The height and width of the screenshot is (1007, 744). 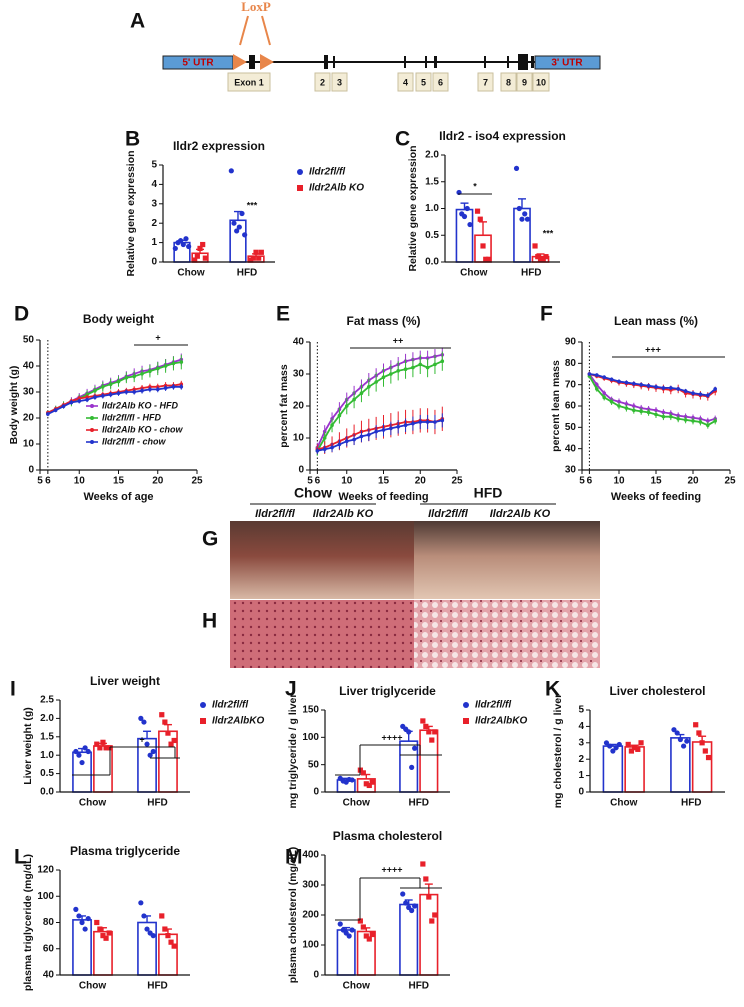 I want to click on utr-box, so click(x=567, y=62).